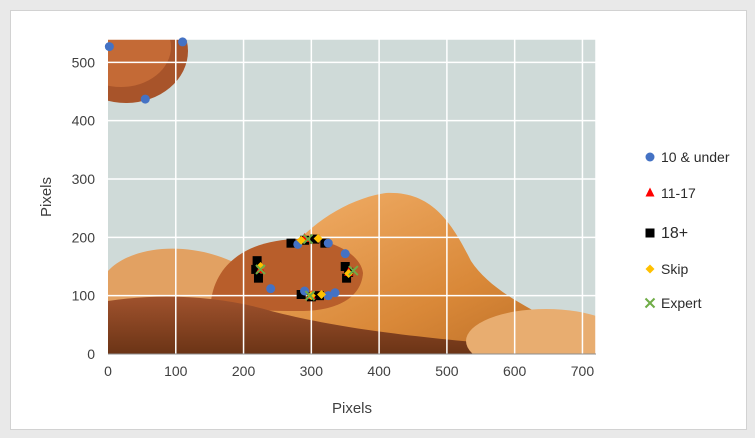 This screenshot has width=755, height=438. I want to click on legend: 10 & under 11-17 18+ Skip Expert, so click(687, 230).